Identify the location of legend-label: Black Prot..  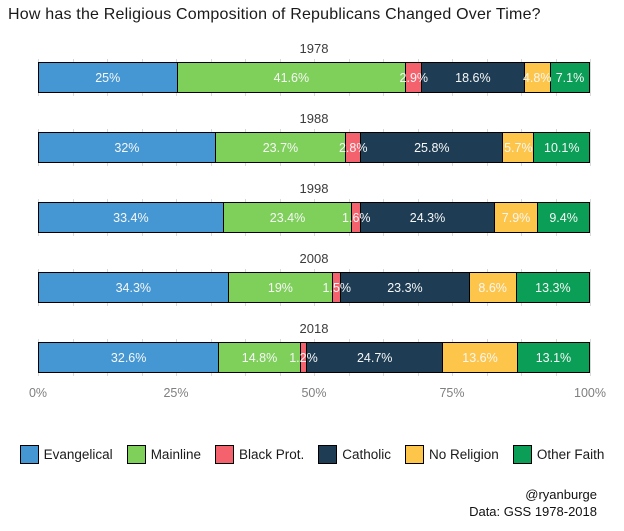
(271, 454).